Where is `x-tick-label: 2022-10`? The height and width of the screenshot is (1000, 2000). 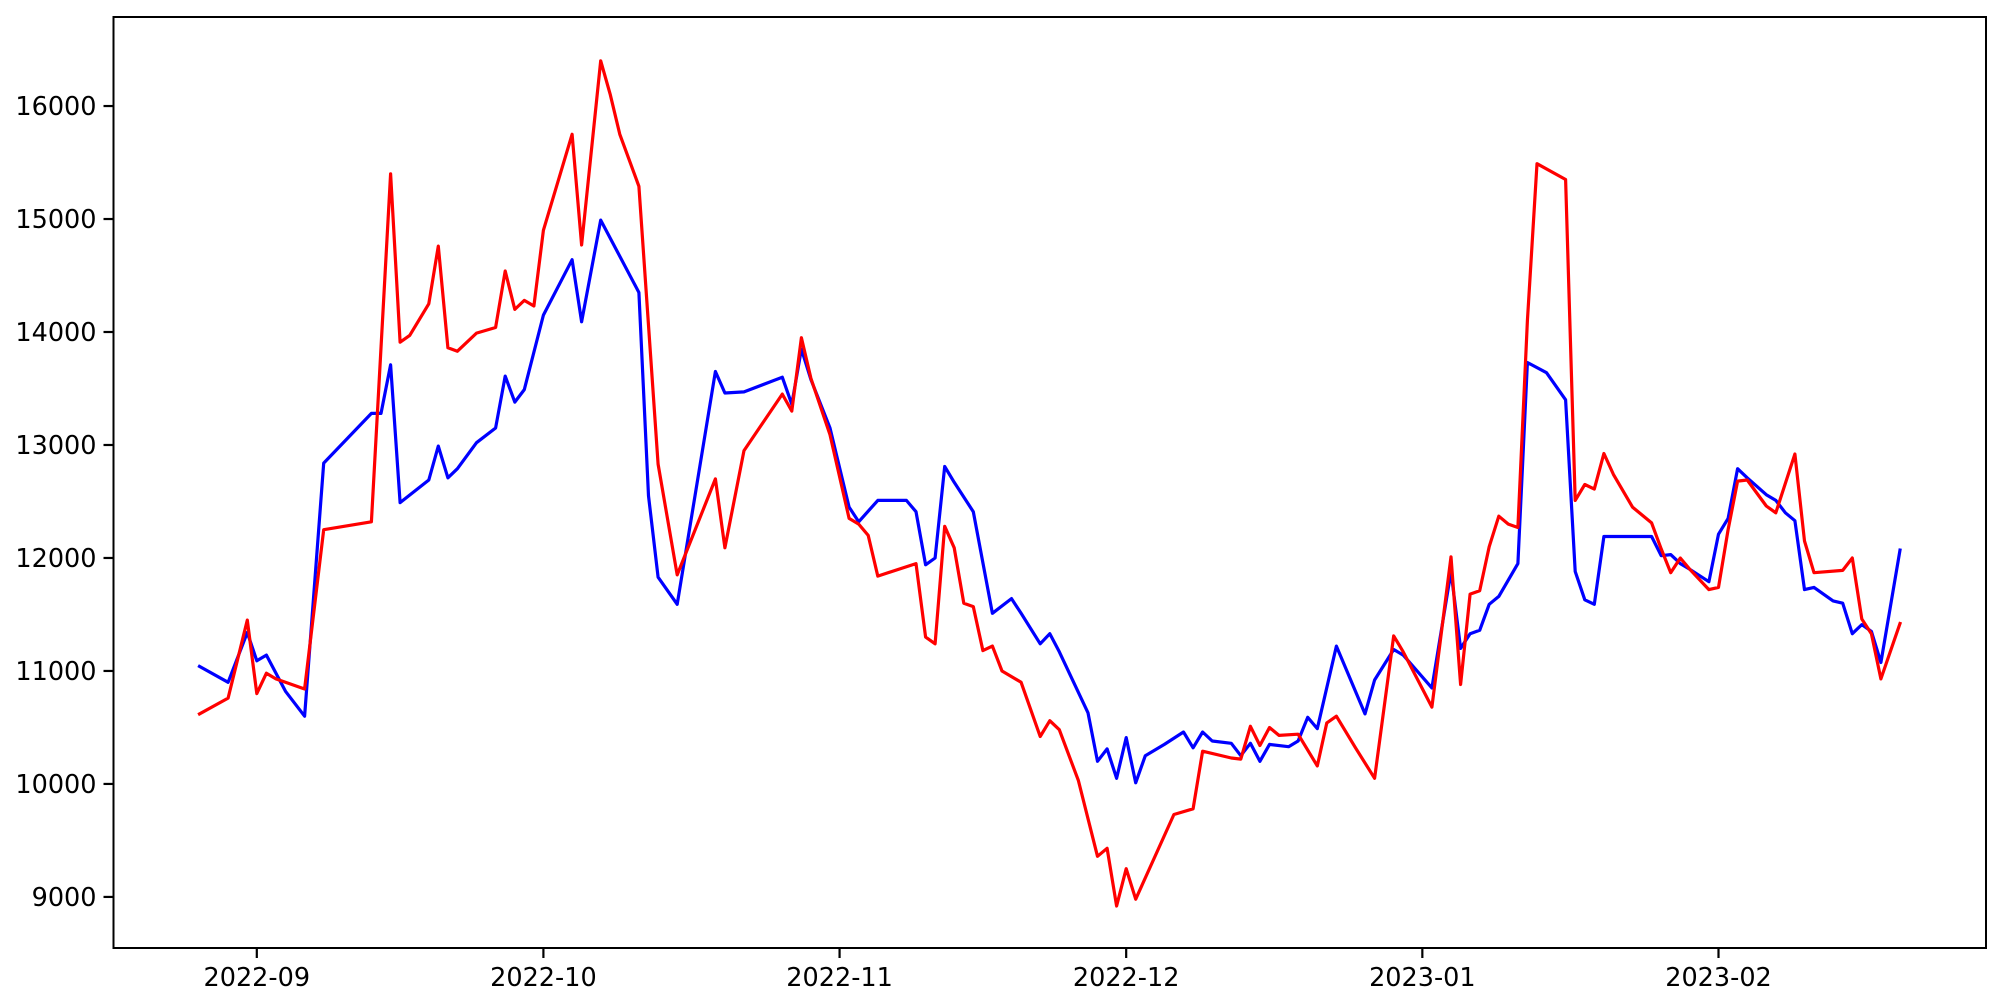
x-tick-label: 2022-10 is located at coordinates (543, 978).